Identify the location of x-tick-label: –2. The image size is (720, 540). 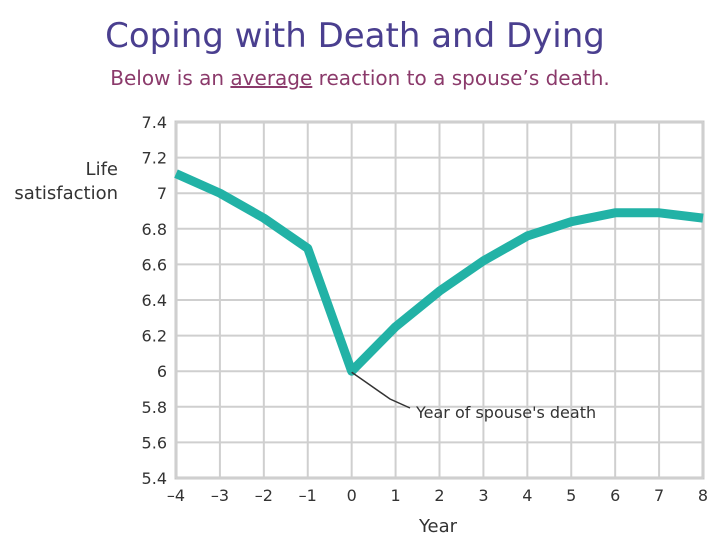
(264, 495).